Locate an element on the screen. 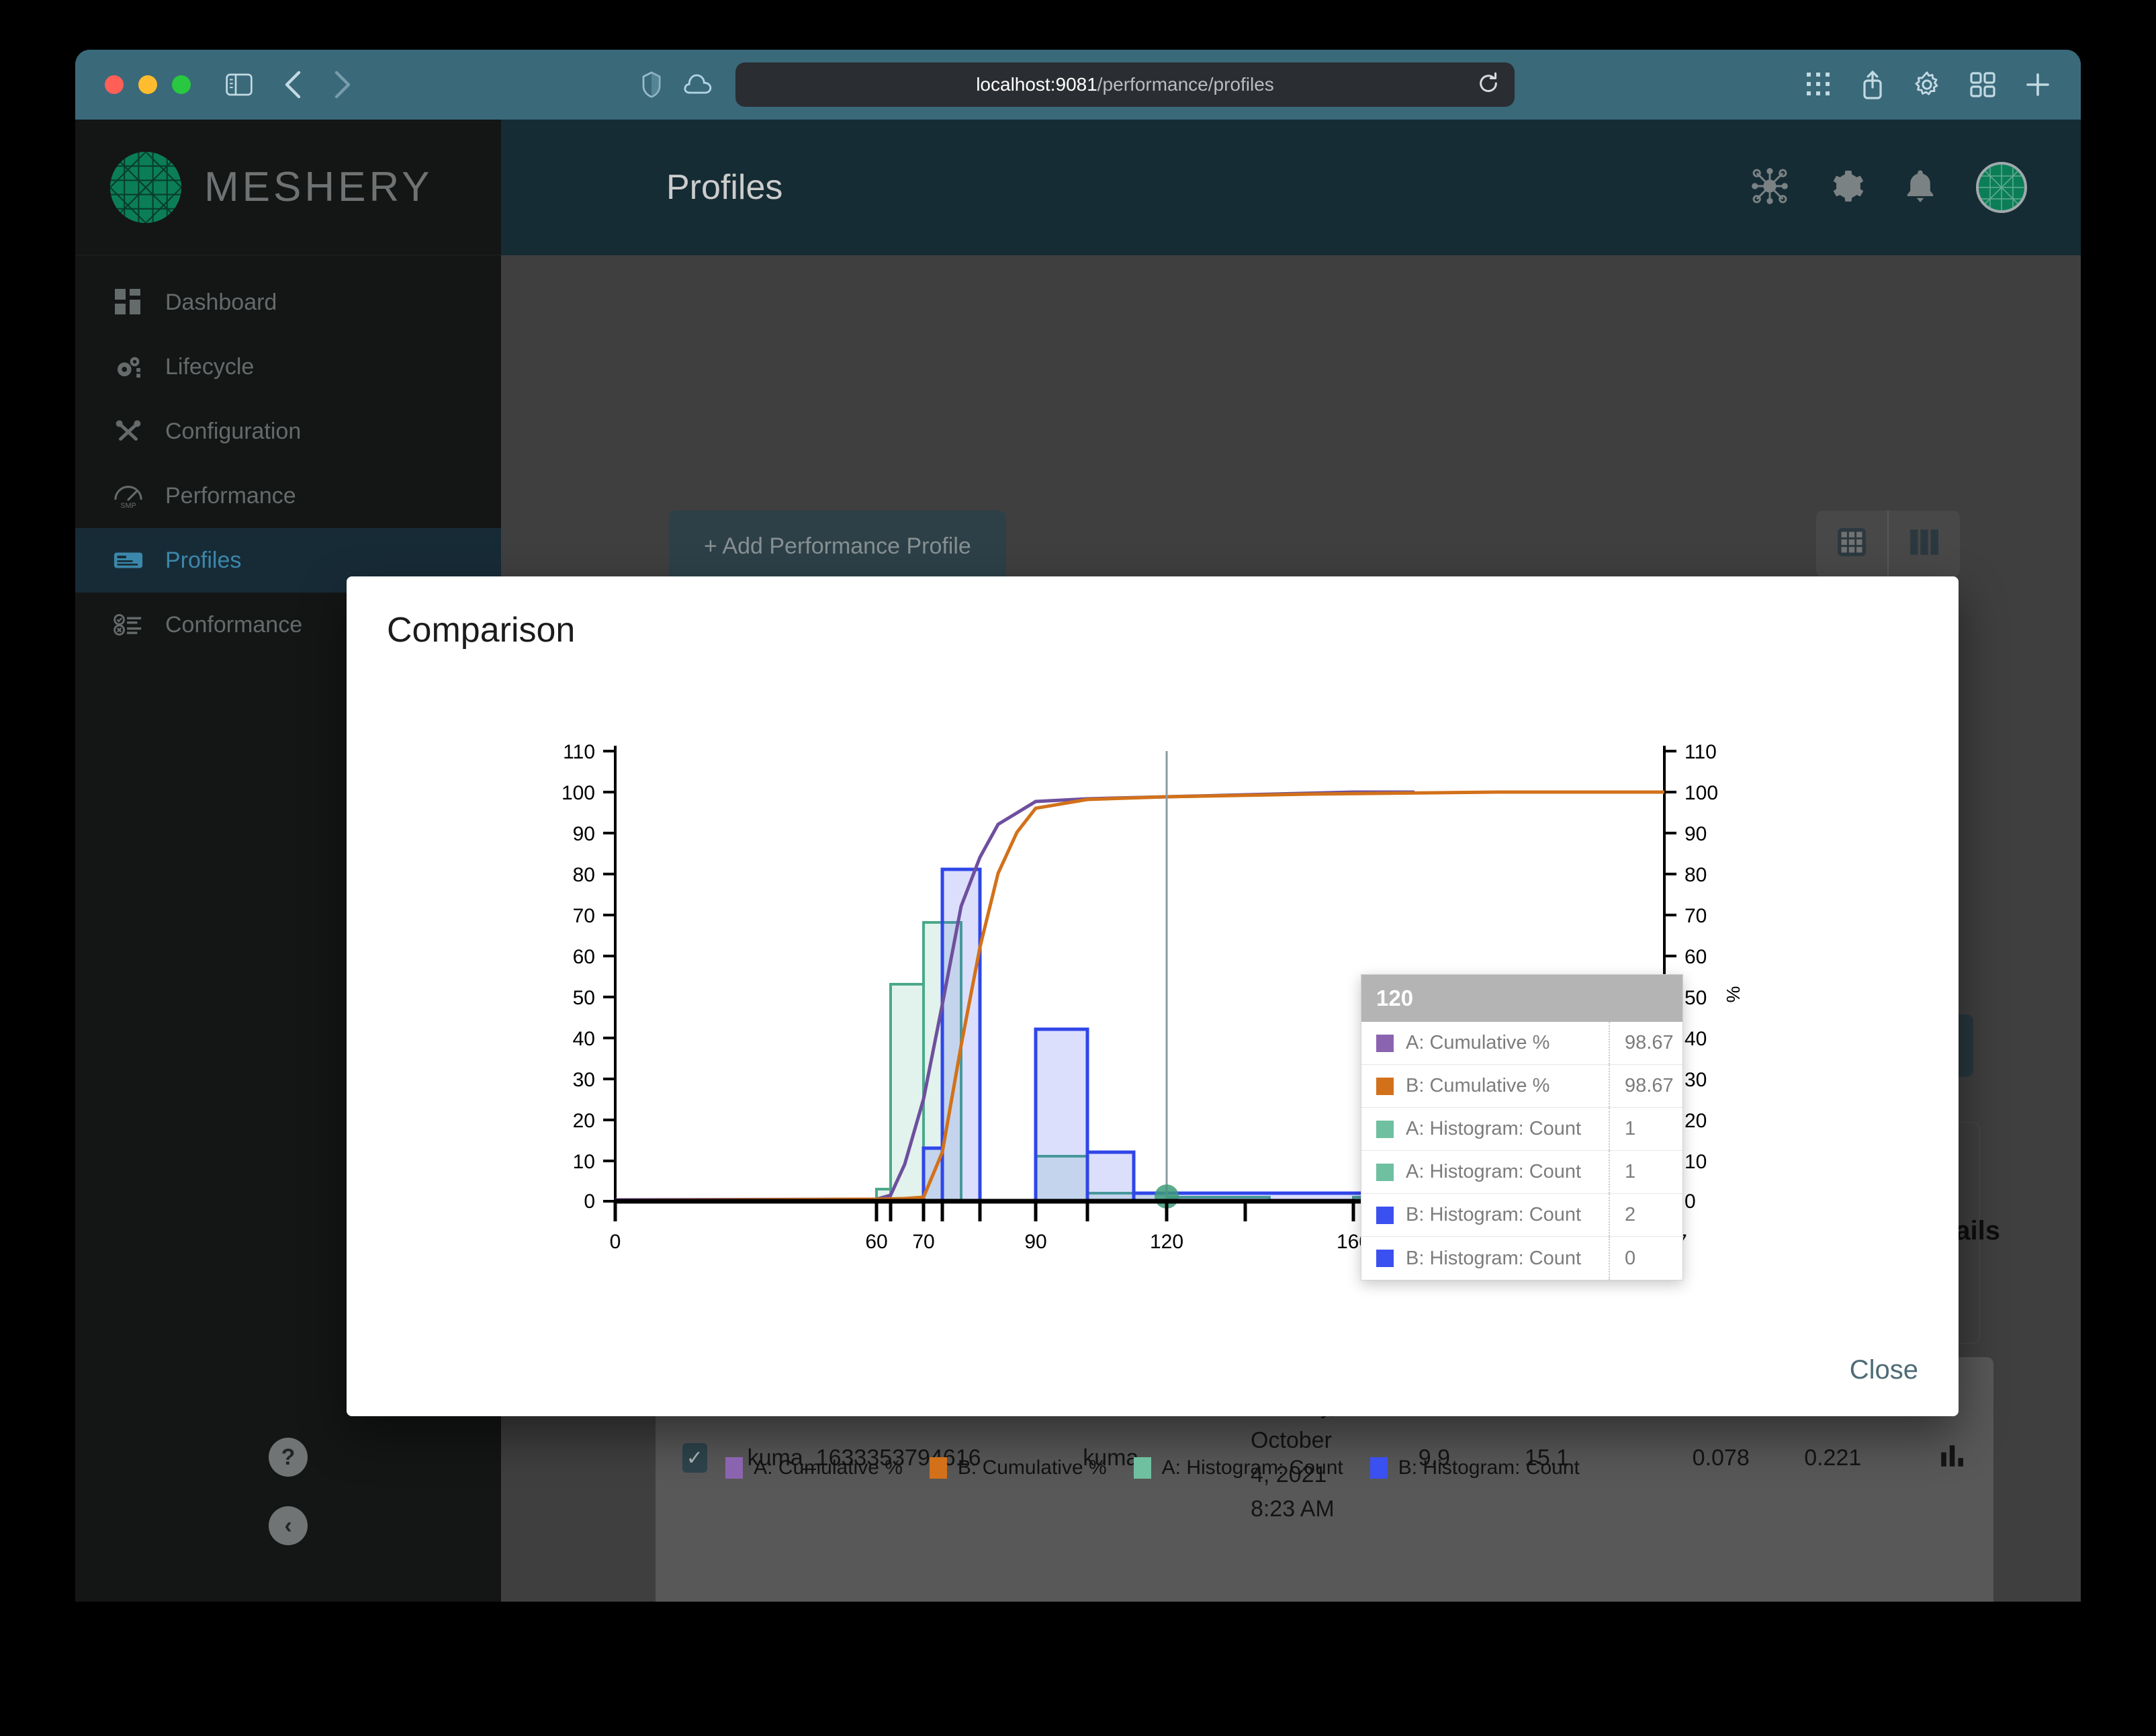 This screenshot has height=1736, width=2156. tooltip-row-value: 1 is located at coordinates (1645, 1129).